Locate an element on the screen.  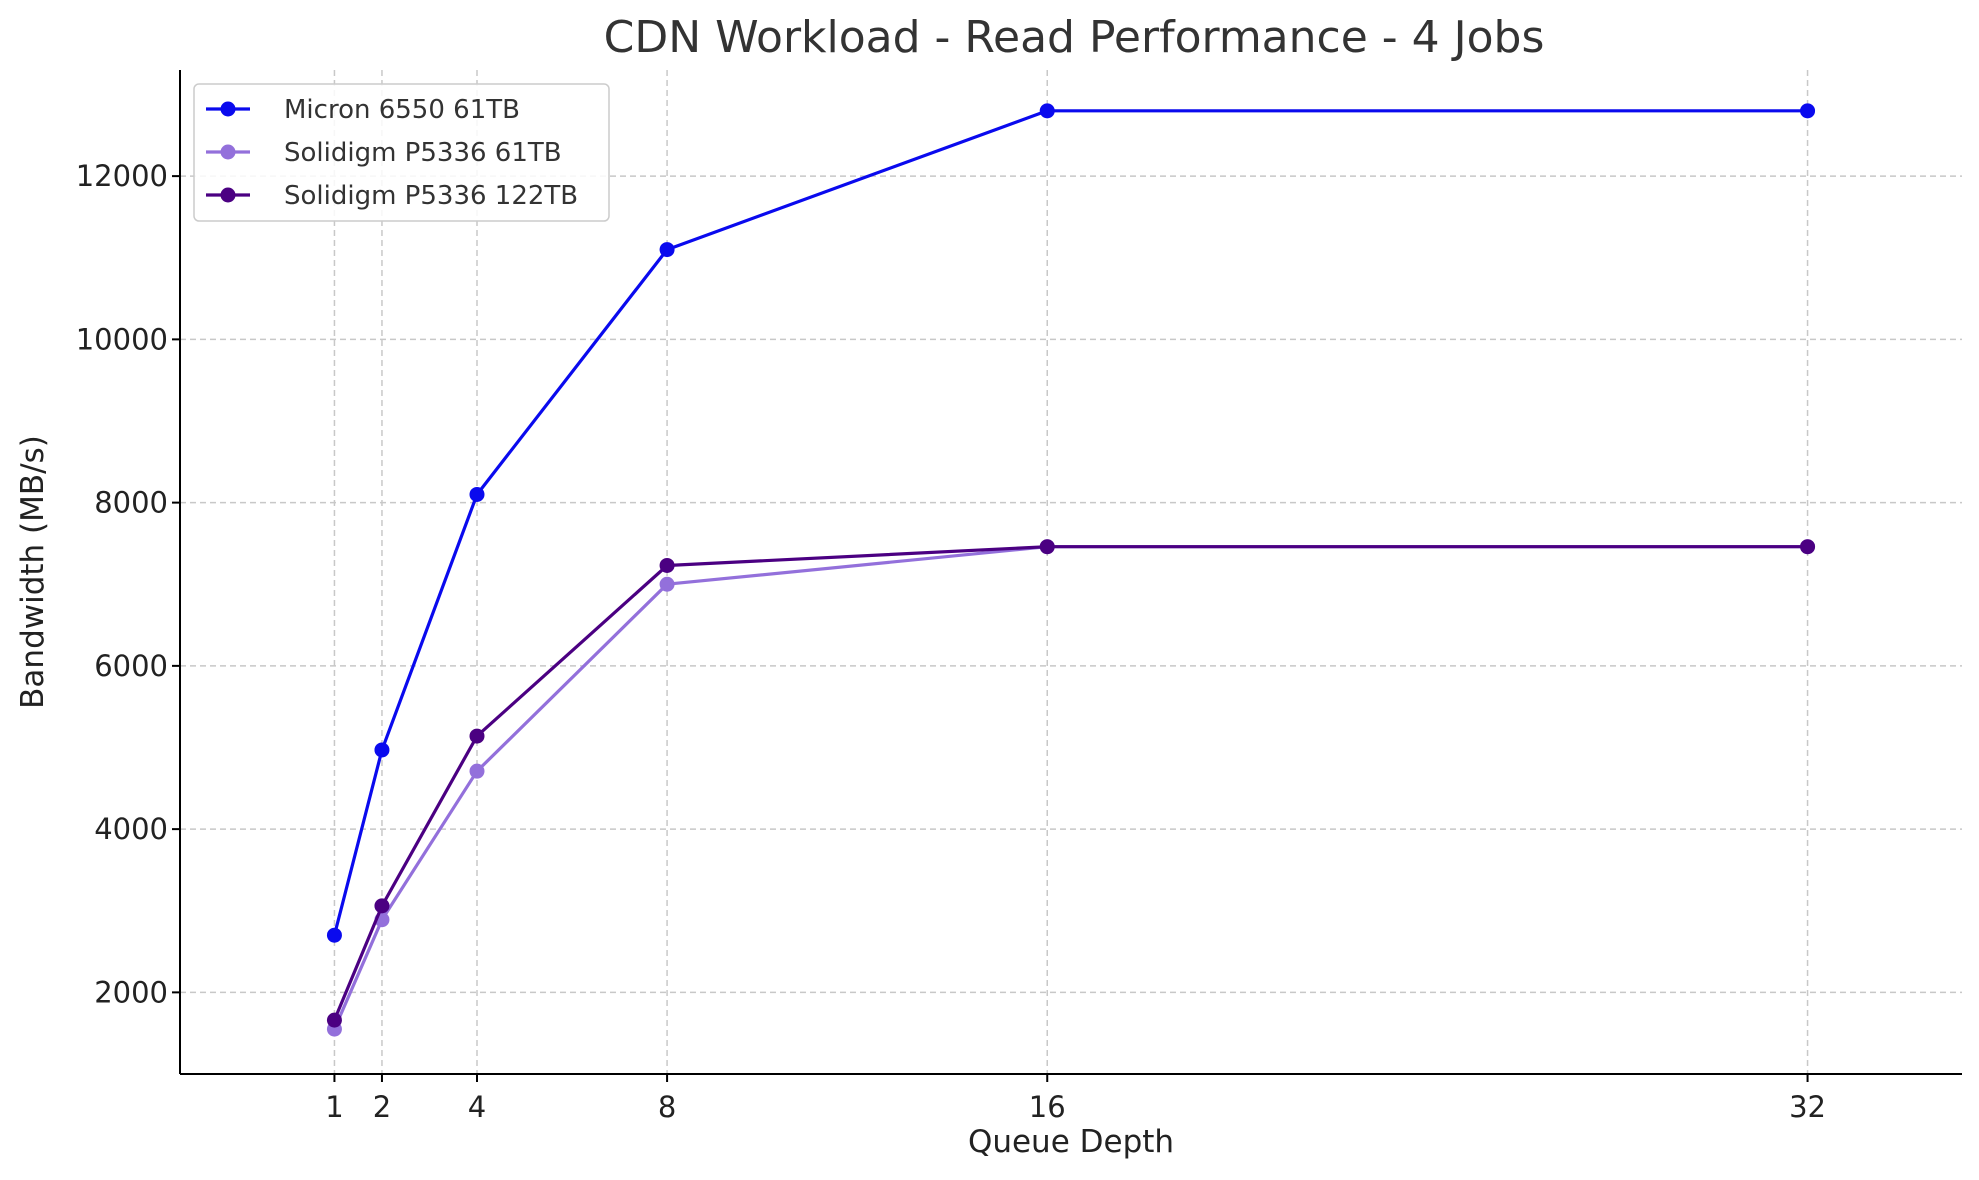
legend-box is located at coordinates (401, 152).